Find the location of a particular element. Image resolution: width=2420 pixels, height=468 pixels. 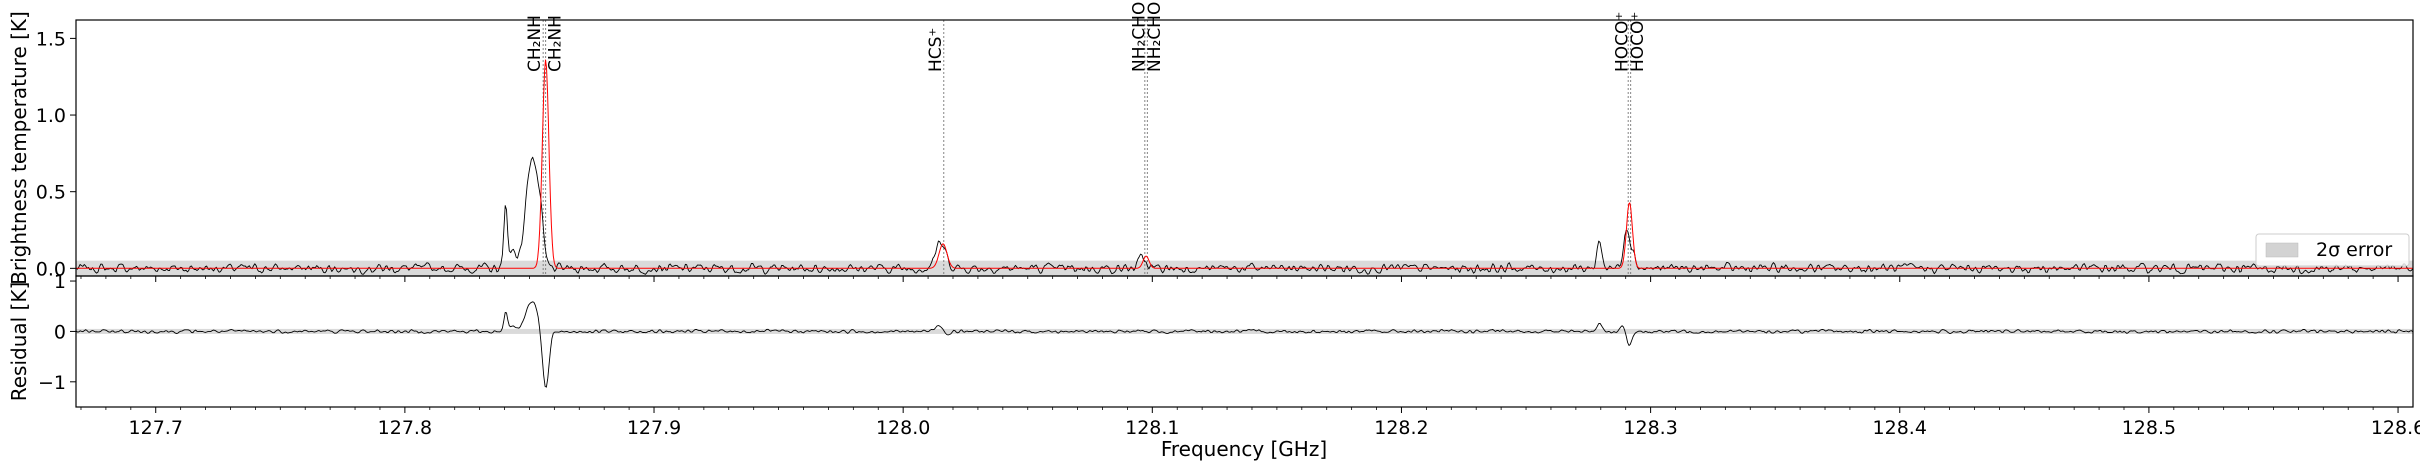

x-tick-label: 128.0 is located at coordinates (903, 428).